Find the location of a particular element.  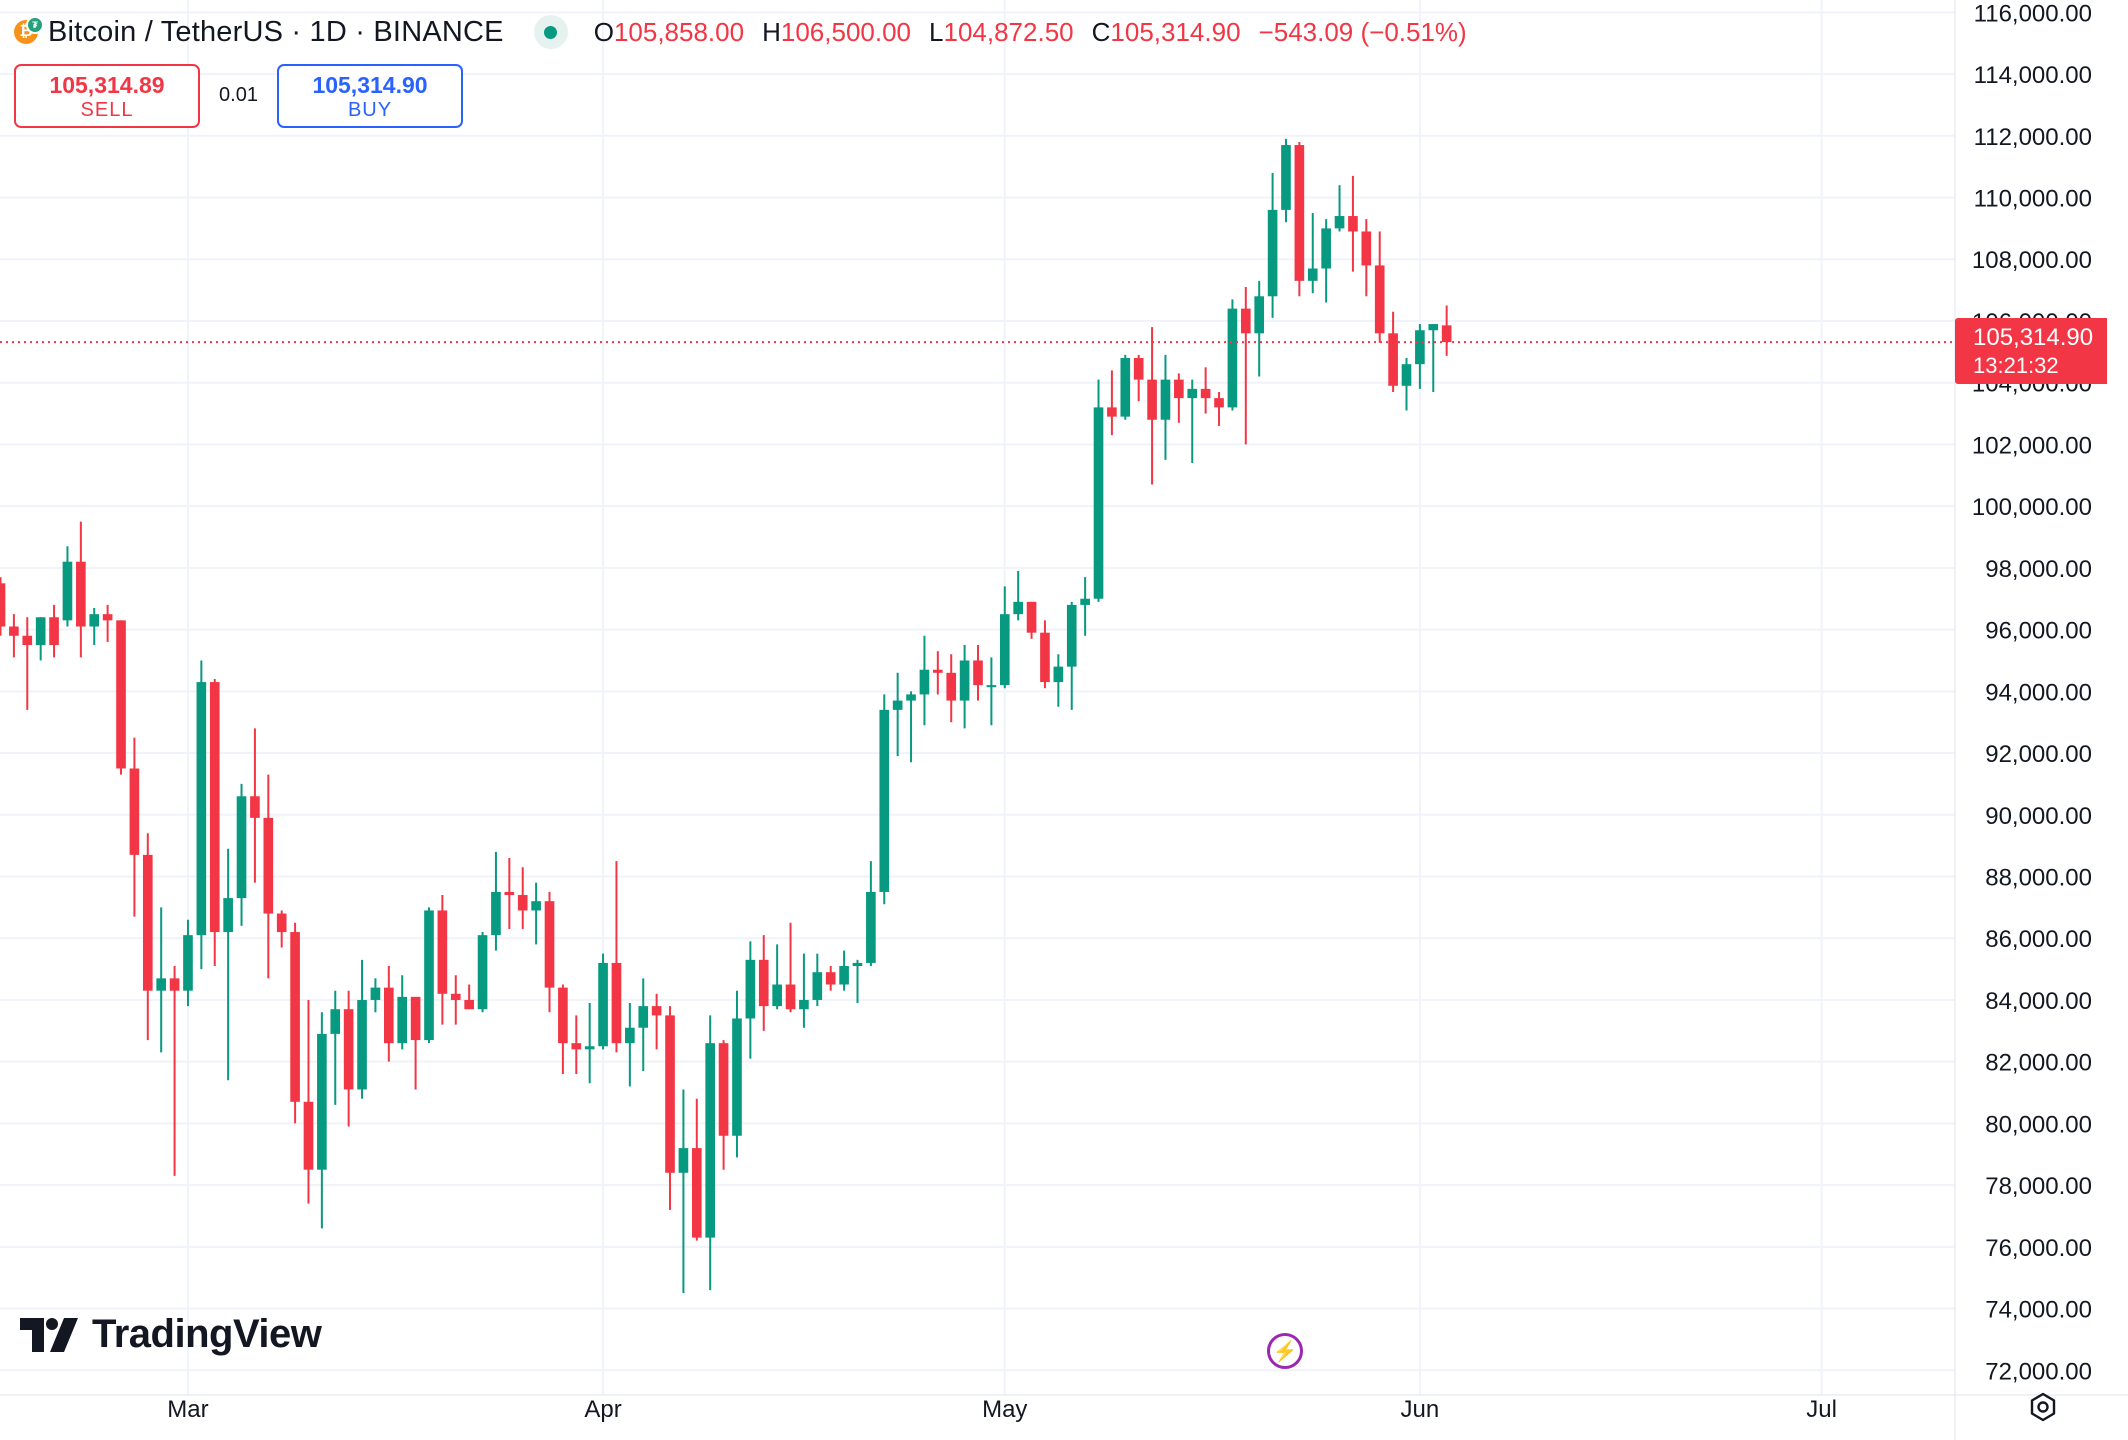

time-axis: Mar Apr May Jun Jul is located at coordinates (1002, 1409).